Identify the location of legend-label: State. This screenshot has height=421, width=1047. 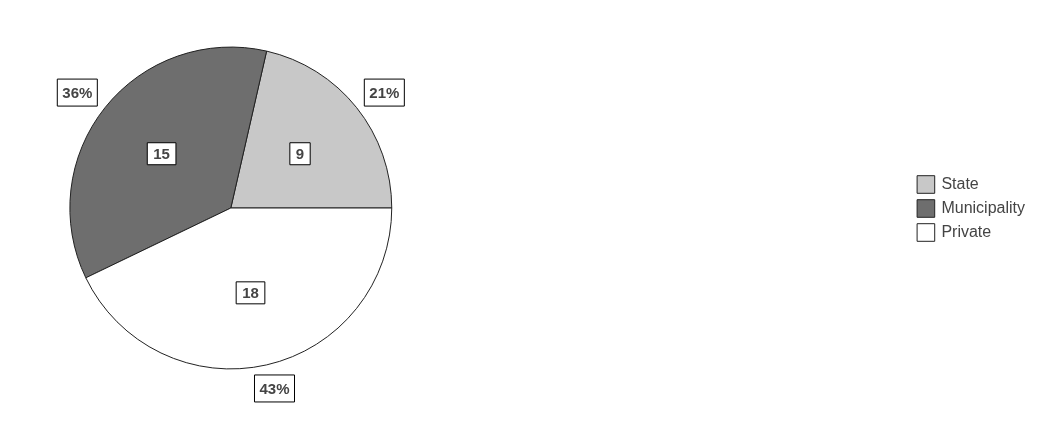
(960, 183).